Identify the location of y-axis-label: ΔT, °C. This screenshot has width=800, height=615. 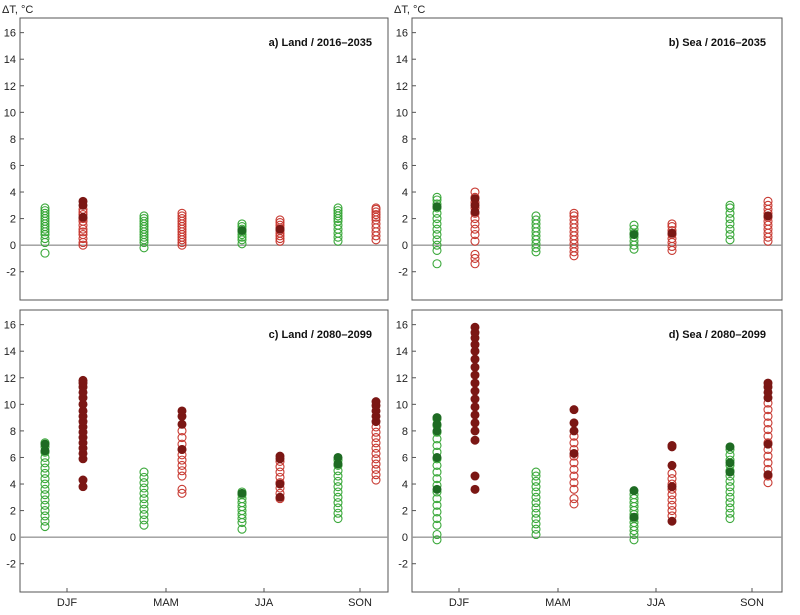
(17, 10).